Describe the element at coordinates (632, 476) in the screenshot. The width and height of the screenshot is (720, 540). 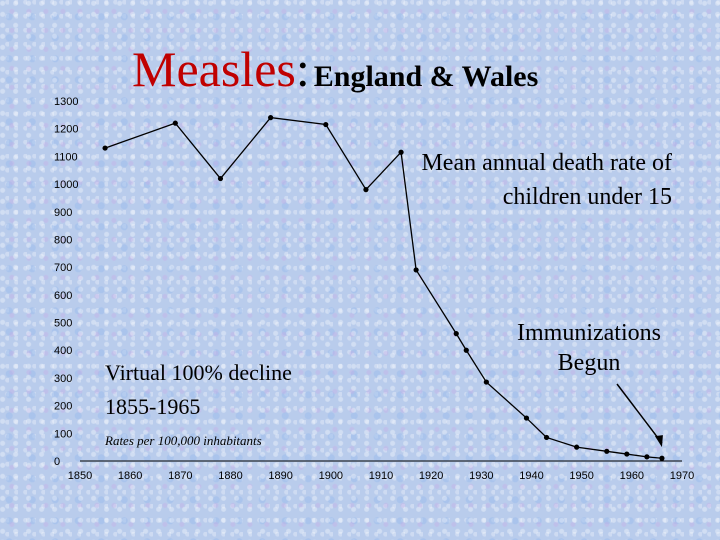
I see `x-tick-label: 1960` at that location.